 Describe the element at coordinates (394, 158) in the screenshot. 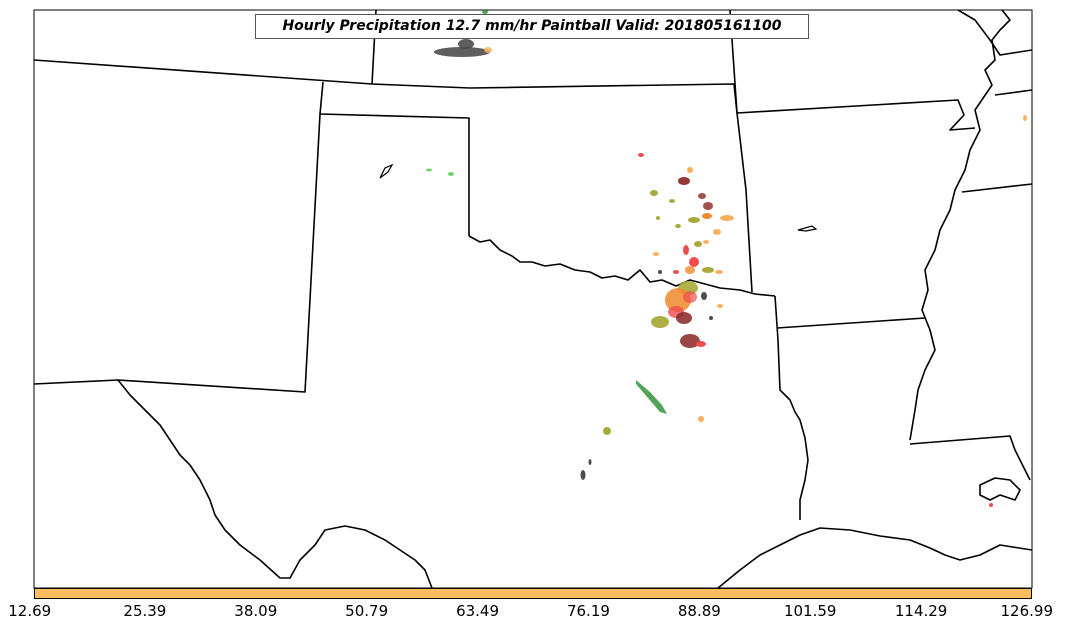

I see `border-nm-ok` at that location.